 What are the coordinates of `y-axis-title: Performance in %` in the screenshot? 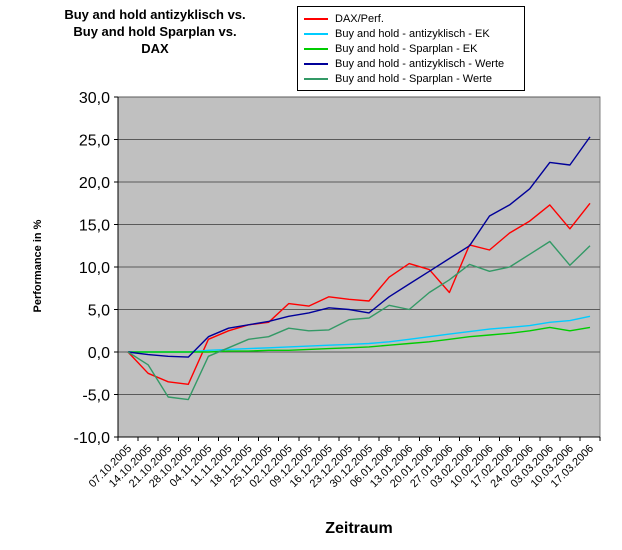 It's located at (38, 266).